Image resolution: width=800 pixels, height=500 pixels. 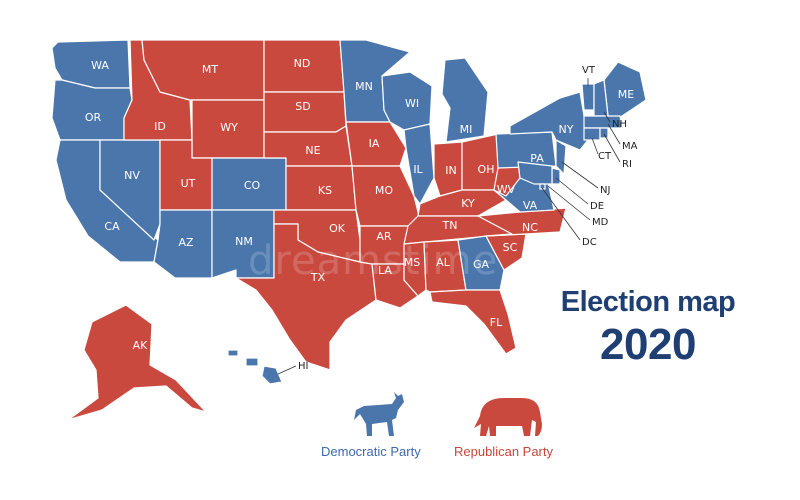 I want to click on watermark: dreamstime, so click(x=373, y=261).